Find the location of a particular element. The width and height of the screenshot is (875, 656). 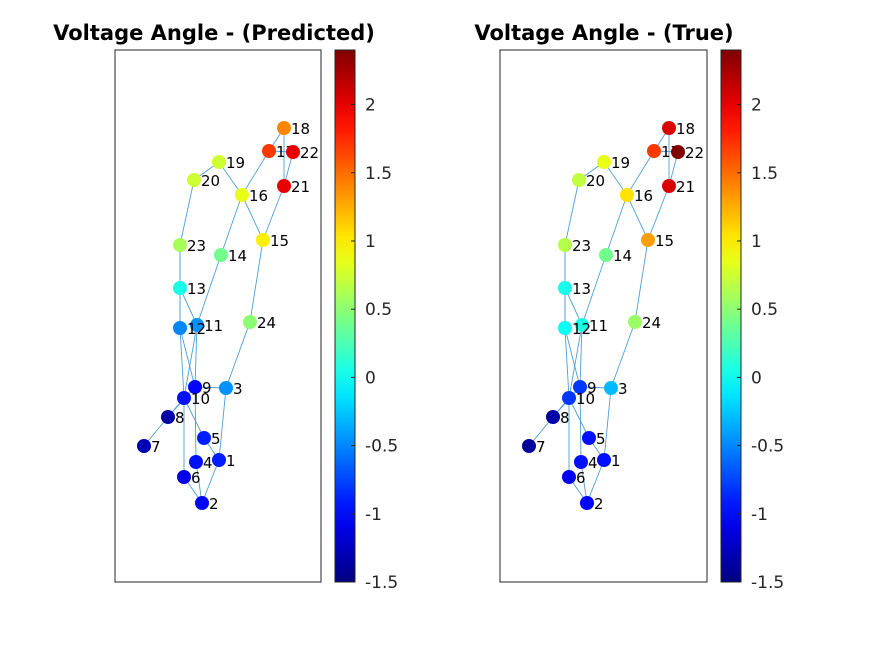

colorbar-tick-label: 0 is located at coordinates (370, 378).